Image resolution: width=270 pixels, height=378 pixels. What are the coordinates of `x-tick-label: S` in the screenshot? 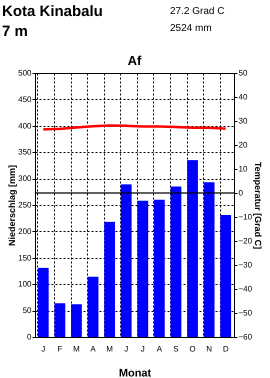 It's located at (176, 349).